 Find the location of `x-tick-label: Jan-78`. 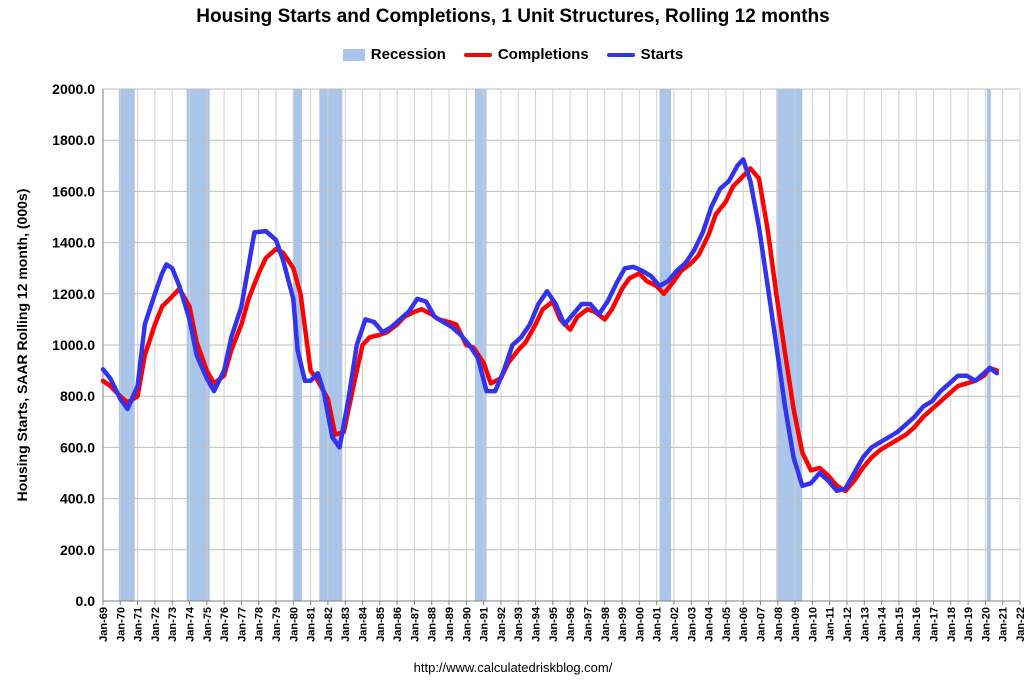

x-tick-label: Jan-78 is located at coordinates (260, 624).